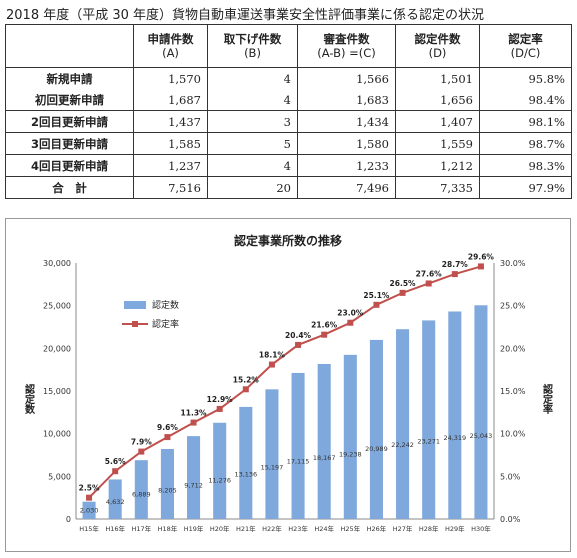 The height and width of the screenshot is (558, 577). Describe the element at coordinates (220, 528) in the screenshot. I see `x-tick-label: H20年` at that location.